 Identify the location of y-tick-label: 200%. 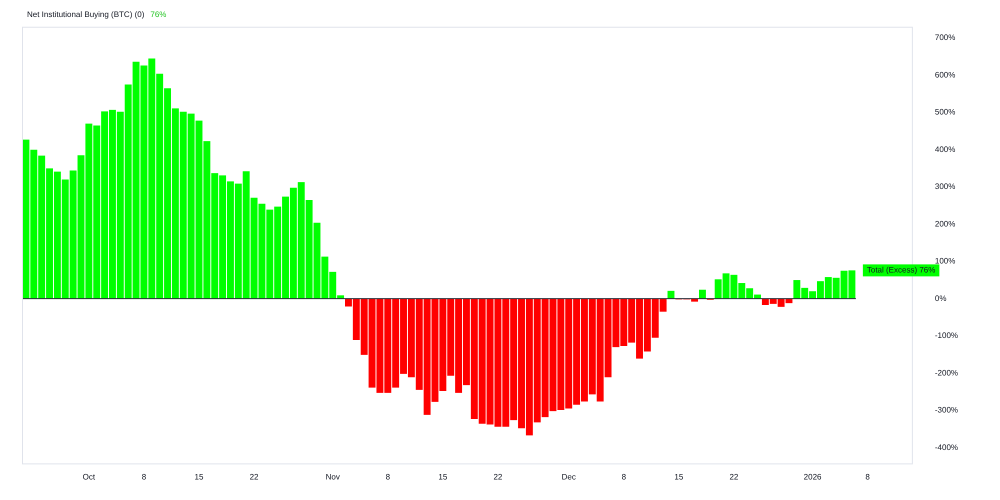
(945, 223).